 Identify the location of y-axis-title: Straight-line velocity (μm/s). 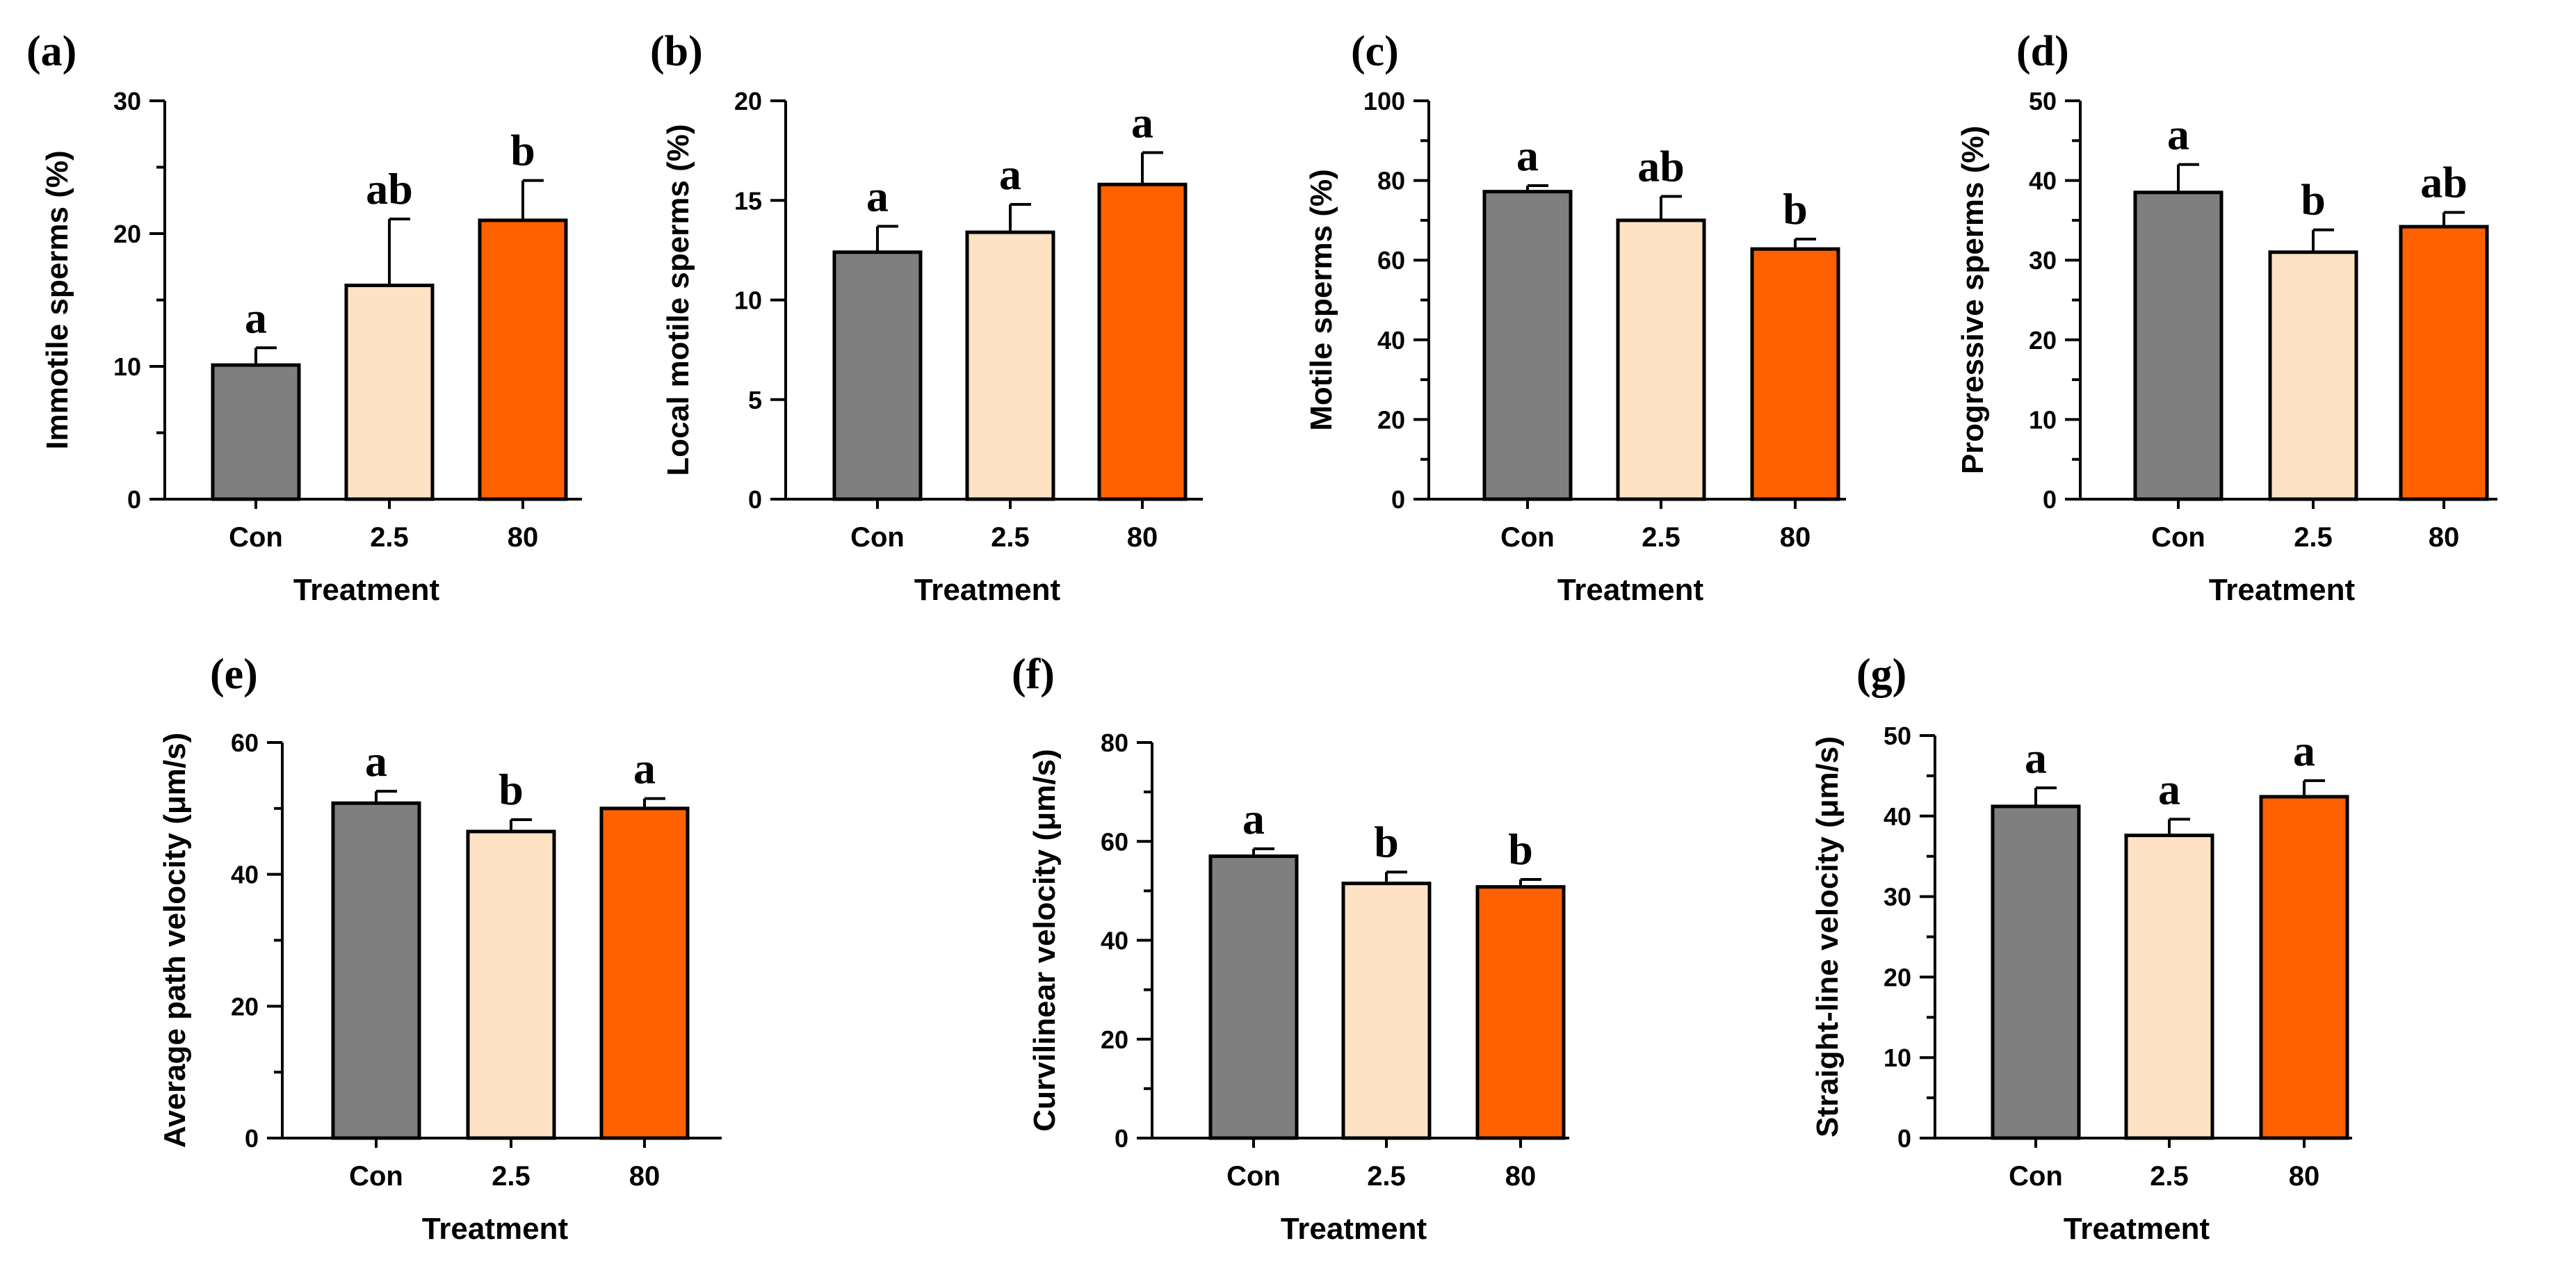
(1828, 936).